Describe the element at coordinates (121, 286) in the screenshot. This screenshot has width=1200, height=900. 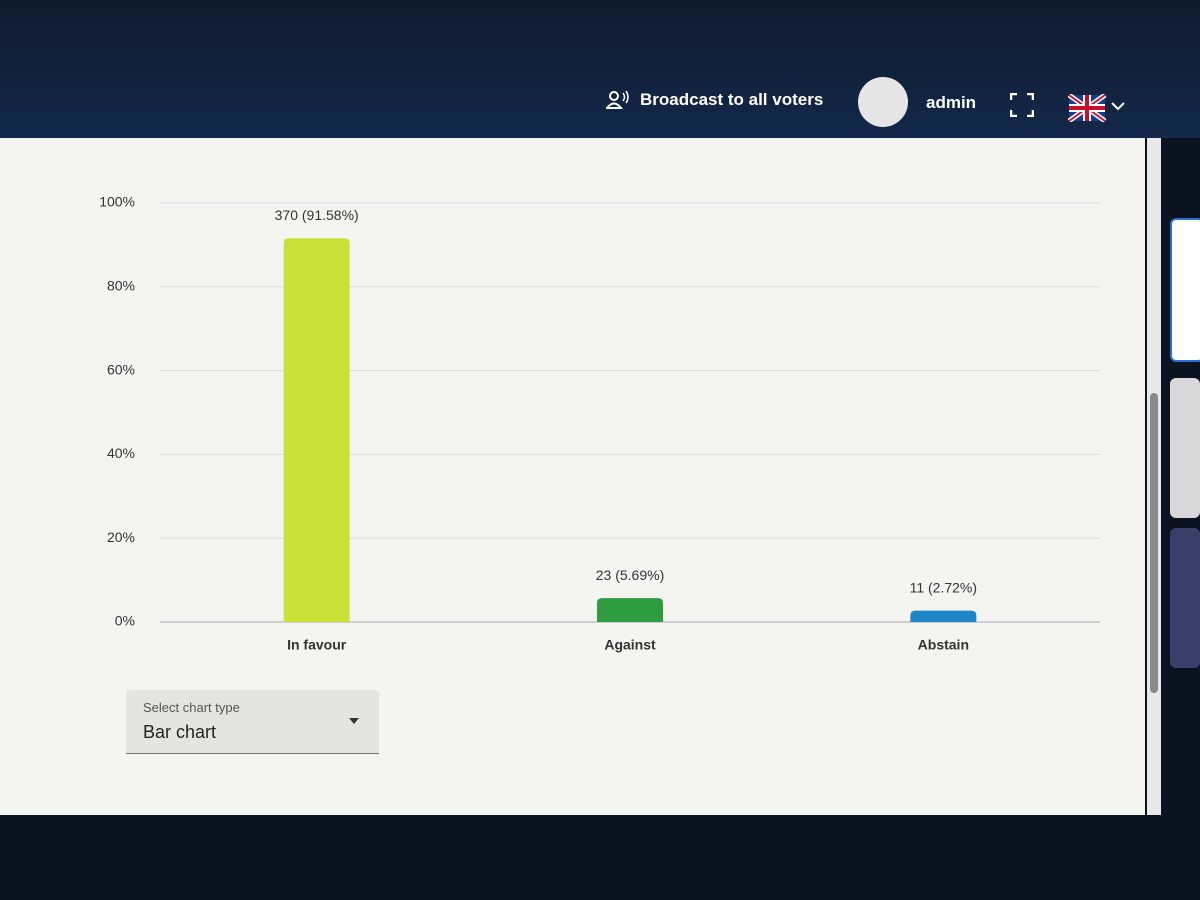
I see `y-tick-label: 80%` at that location.